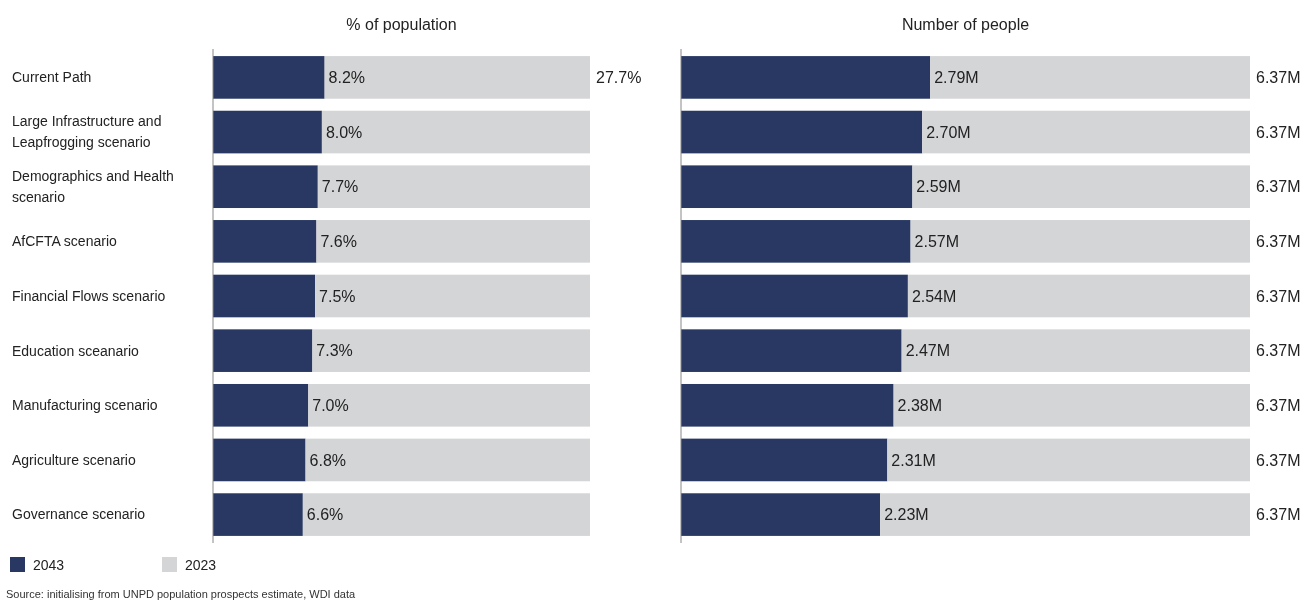 This screenshot has height=608, width=1312. I want to click on y-tick-label: Demographics and Health scenario, so click(93, 187).